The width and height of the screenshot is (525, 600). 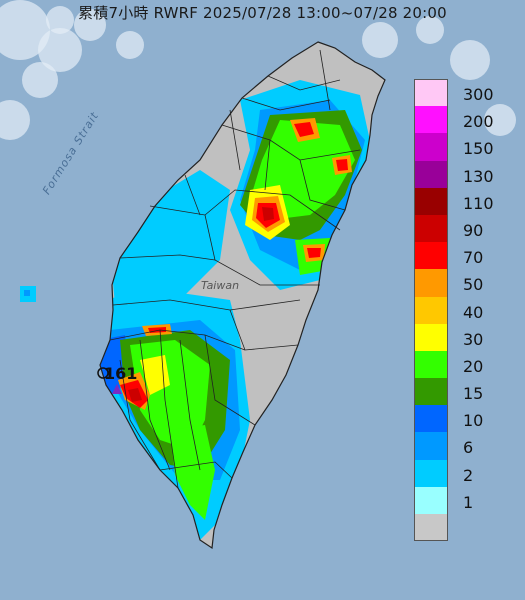 What do you see at coordinates (473, 366) in the screenshot?
I see `legend-label: 20` at bounding box center [473, 366].